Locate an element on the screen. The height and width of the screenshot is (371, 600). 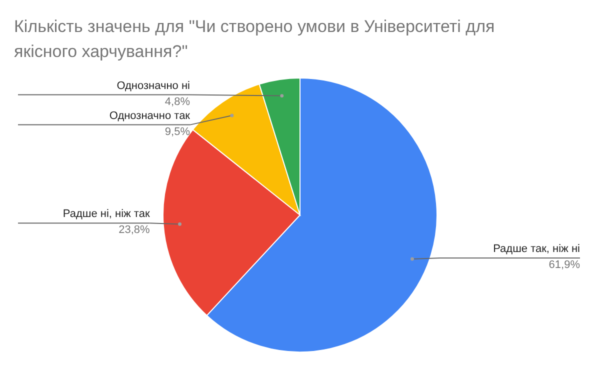
data-label: 23,8% is located at coordinates (134, 230).